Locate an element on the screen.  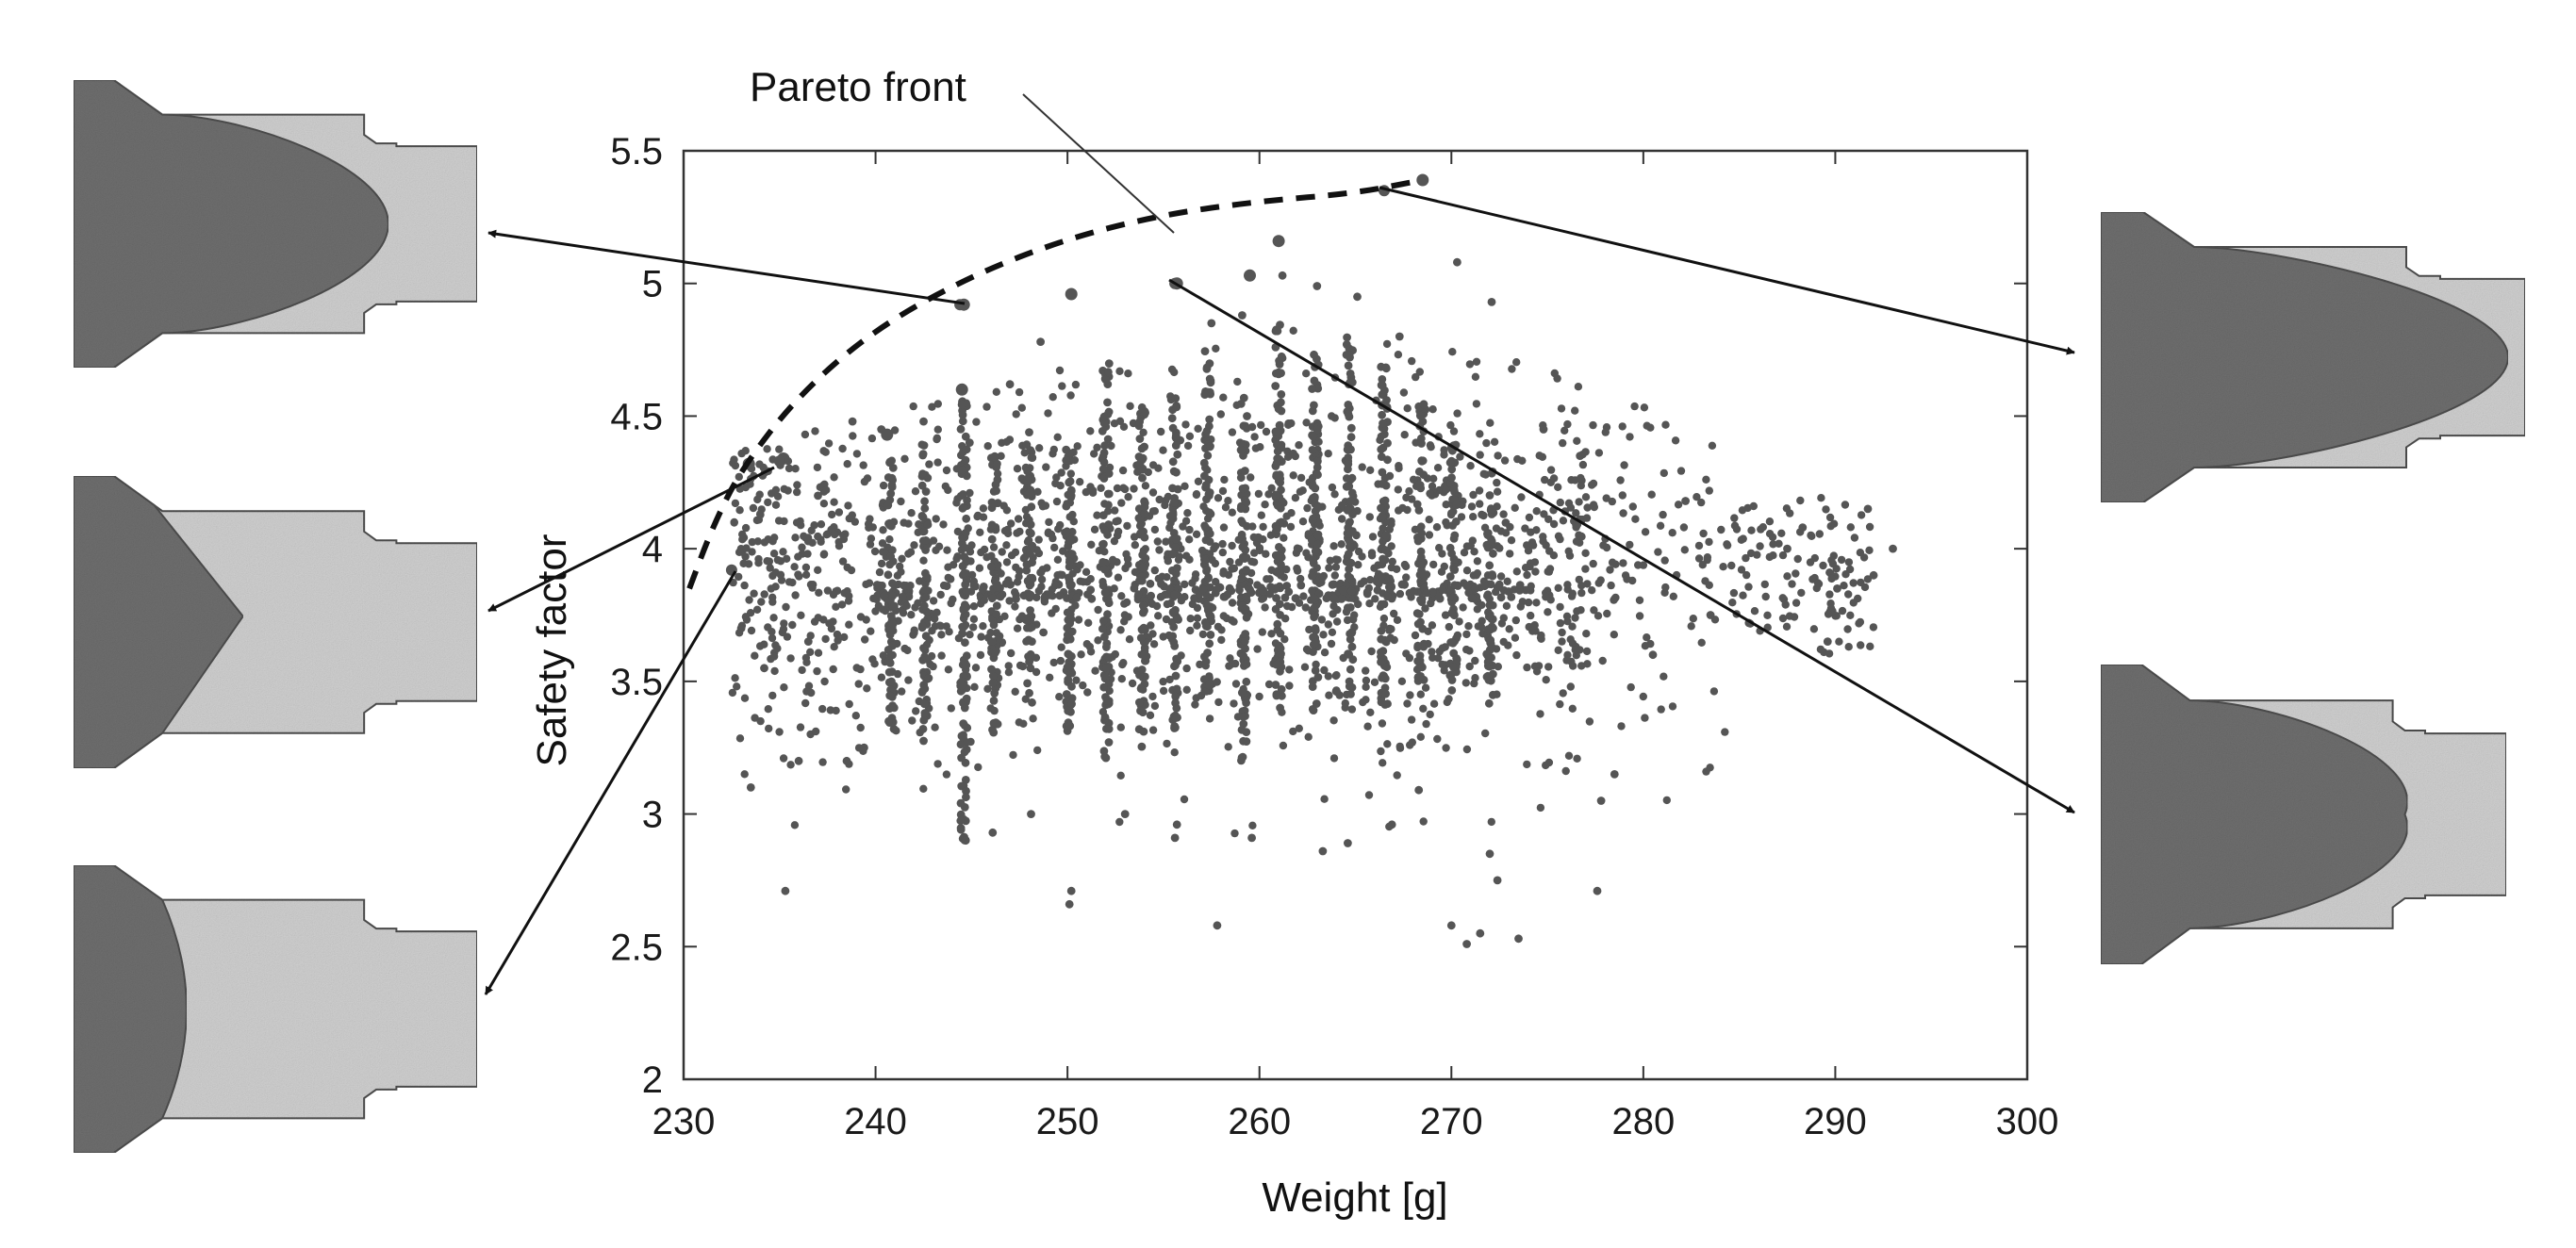
arrow-to-top-right-design is located at coordinates (1727, 270).